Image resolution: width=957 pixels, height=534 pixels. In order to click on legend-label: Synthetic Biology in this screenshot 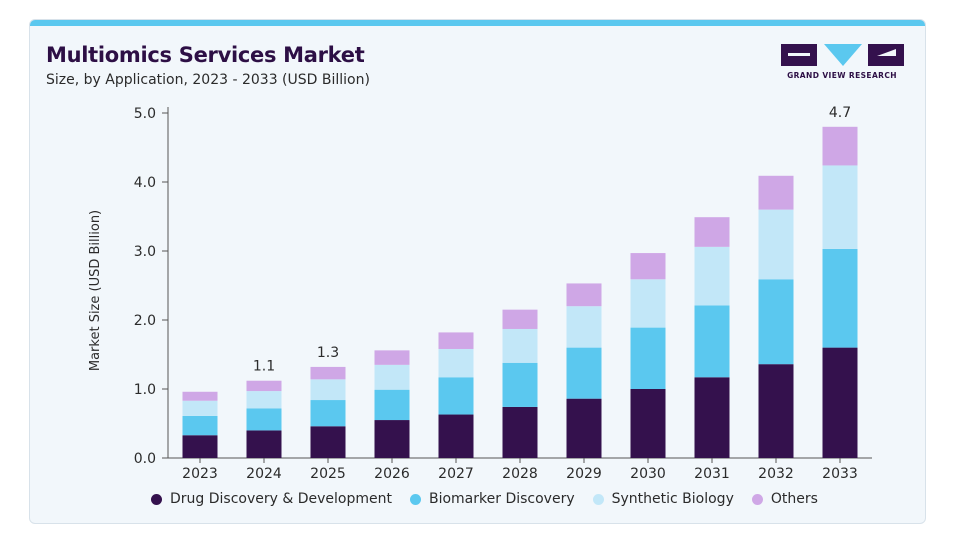, I will do `click(672, 499)`.